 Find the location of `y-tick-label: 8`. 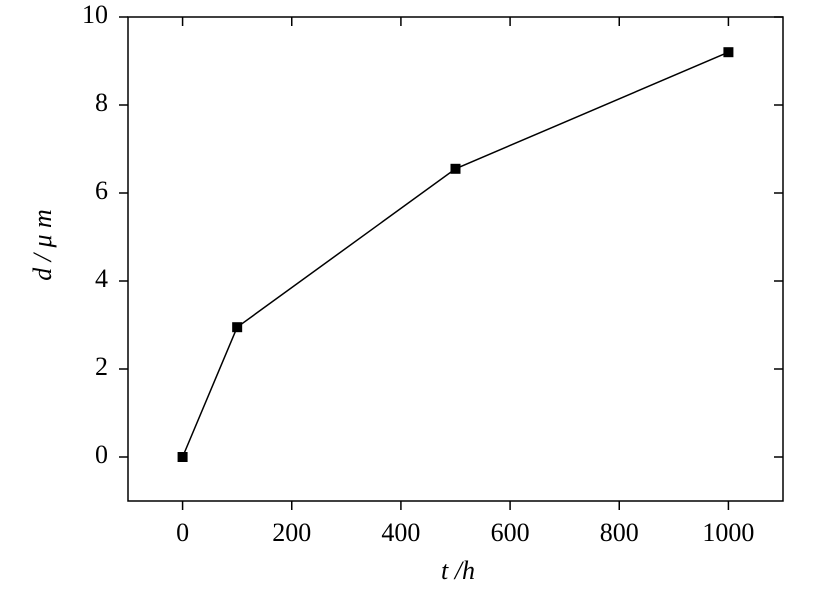

y-tick-label: 8 is located at coordinates (101, 102).